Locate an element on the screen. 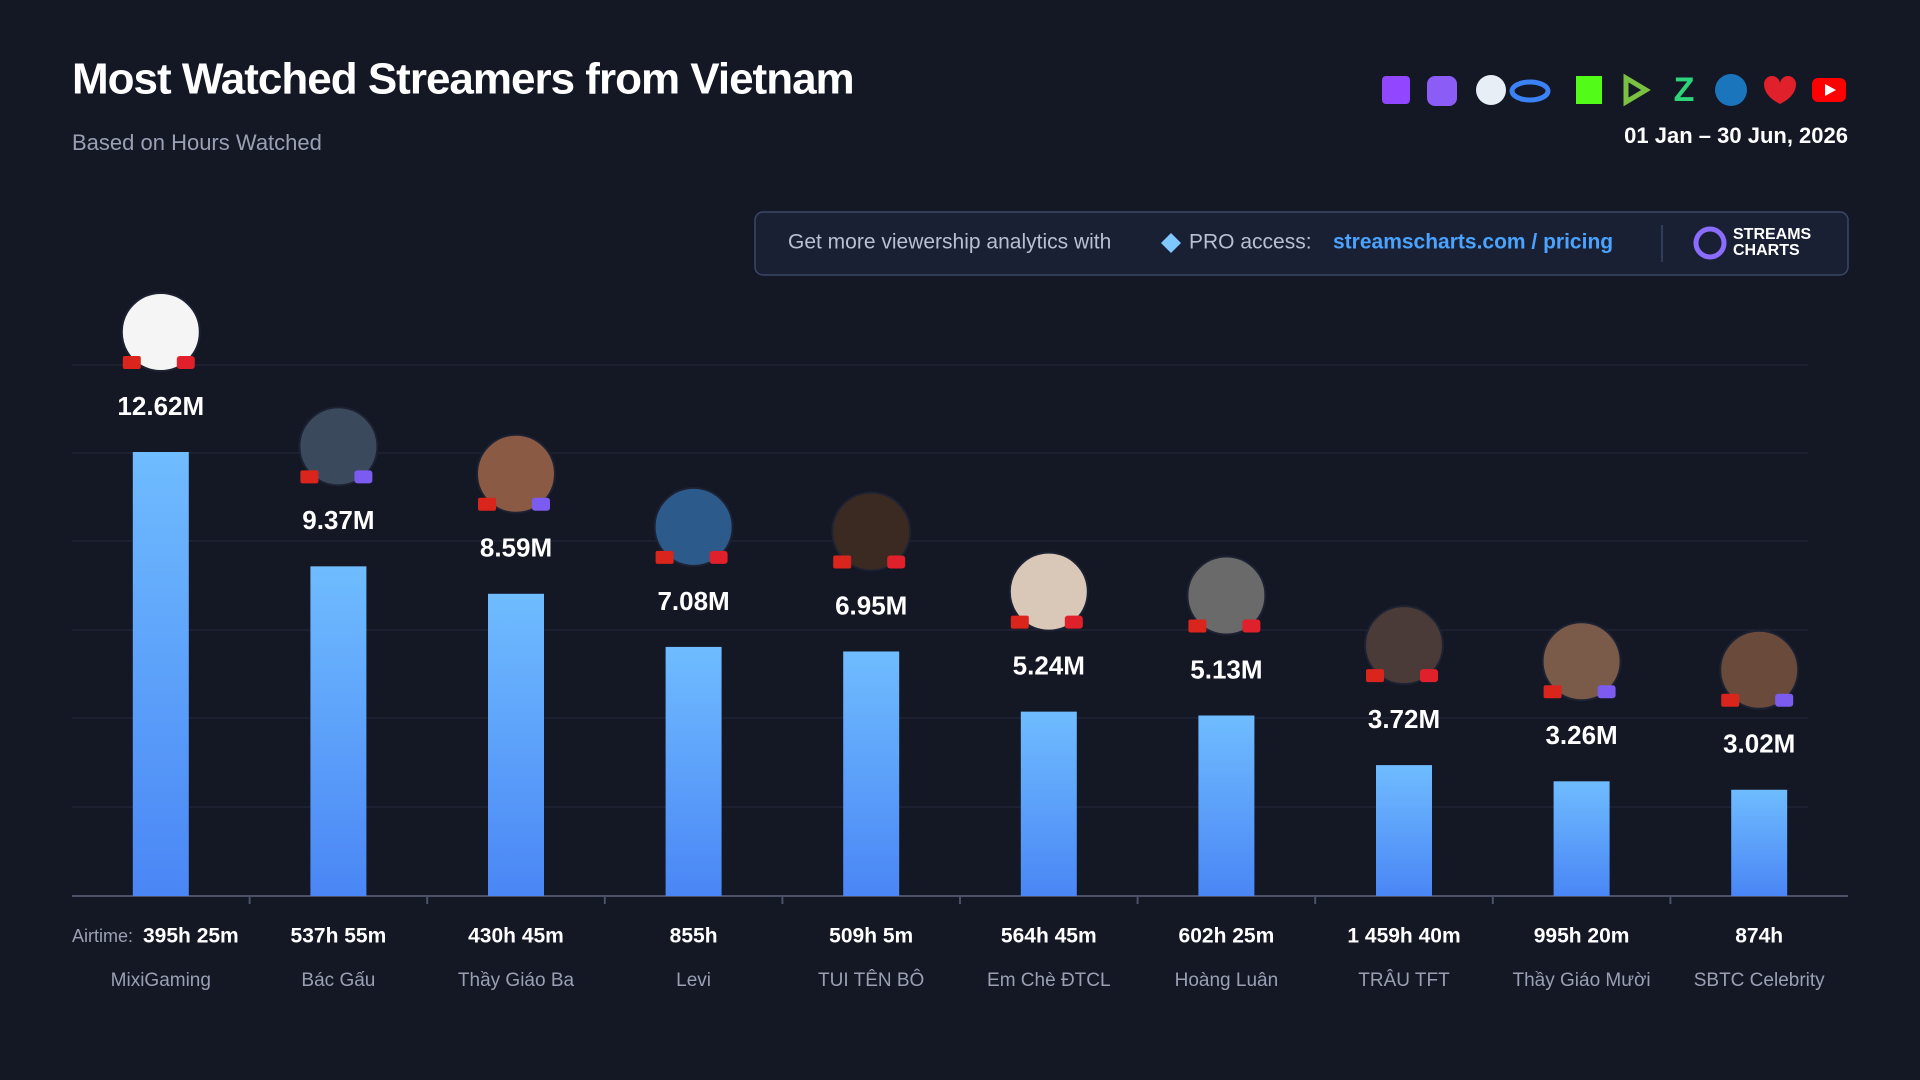 This screenshot has width=1920, height=1080. value-label: 3.72M is located at coordinates (1404, 719).